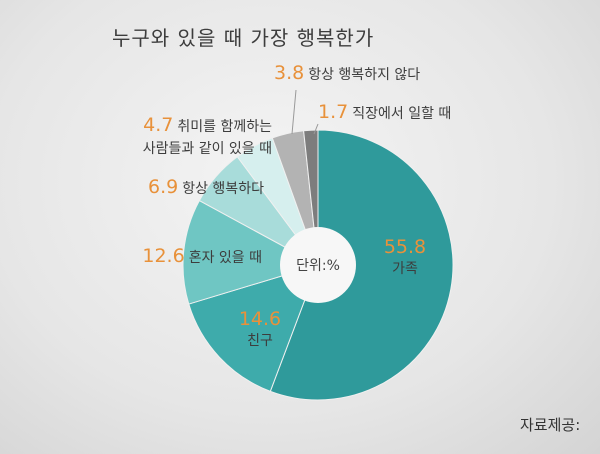  I want to click on slice-label: 3.8 항상 행복하지 않다, so click(347, 74).